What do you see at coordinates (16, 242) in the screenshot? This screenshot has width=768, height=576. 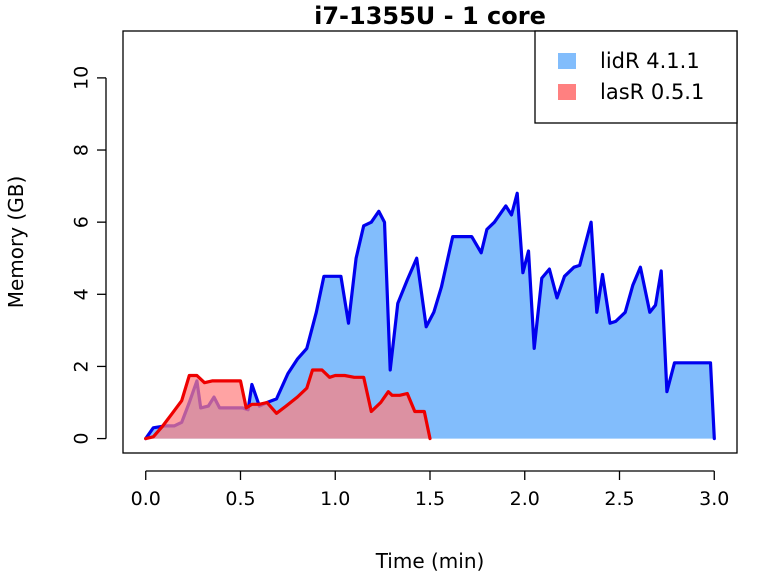 I see `y-axis-label: Memory (GB)` at bounding box center [16, 242].